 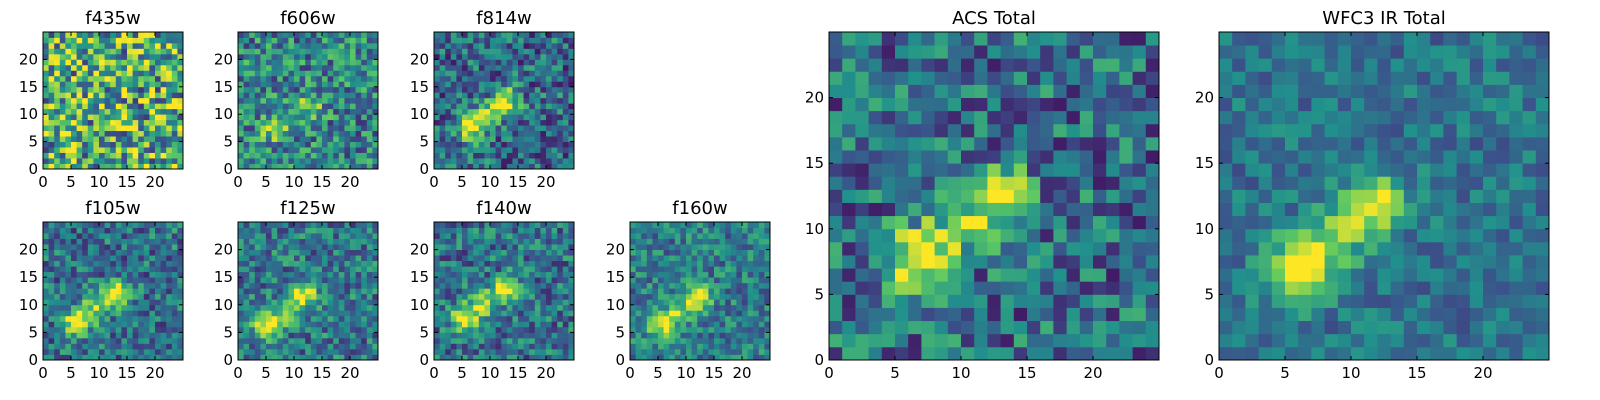 What do you see at coordinates (489, 373) in the screenshot?
I see `x-tick-label: 10` at bounding box center [489, 373].